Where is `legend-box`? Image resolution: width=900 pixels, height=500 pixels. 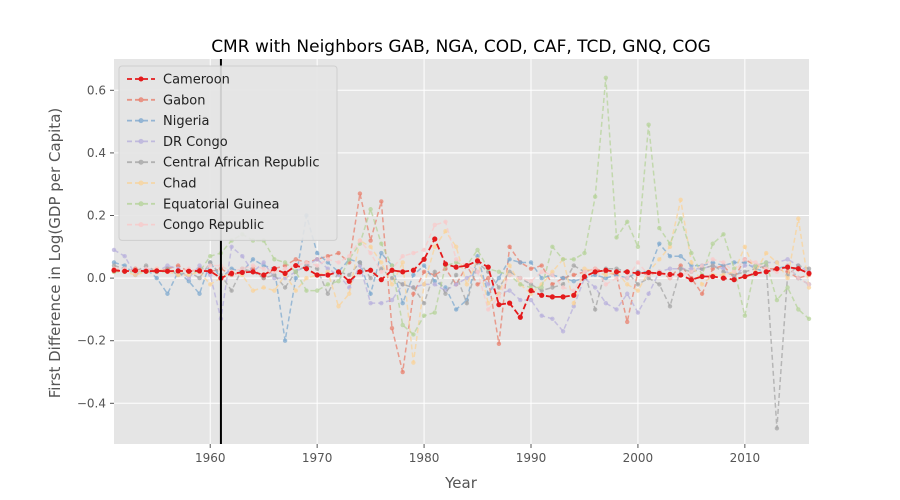
legend-box is located at coordinates (228, 153).